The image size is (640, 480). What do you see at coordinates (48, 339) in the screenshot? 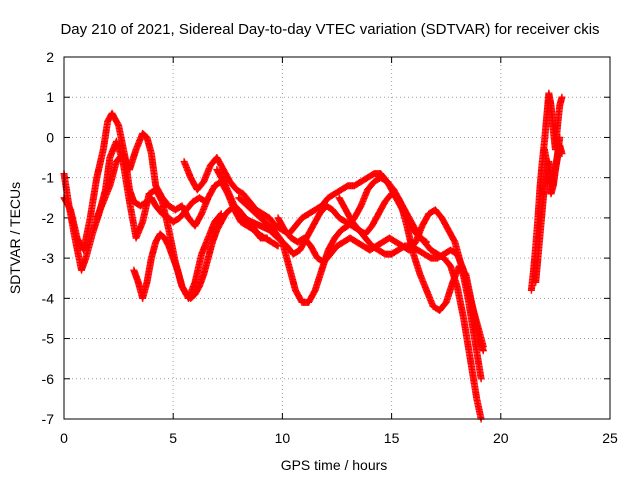
I see `y-tick-label: -5` at bounding box center [48, 339].